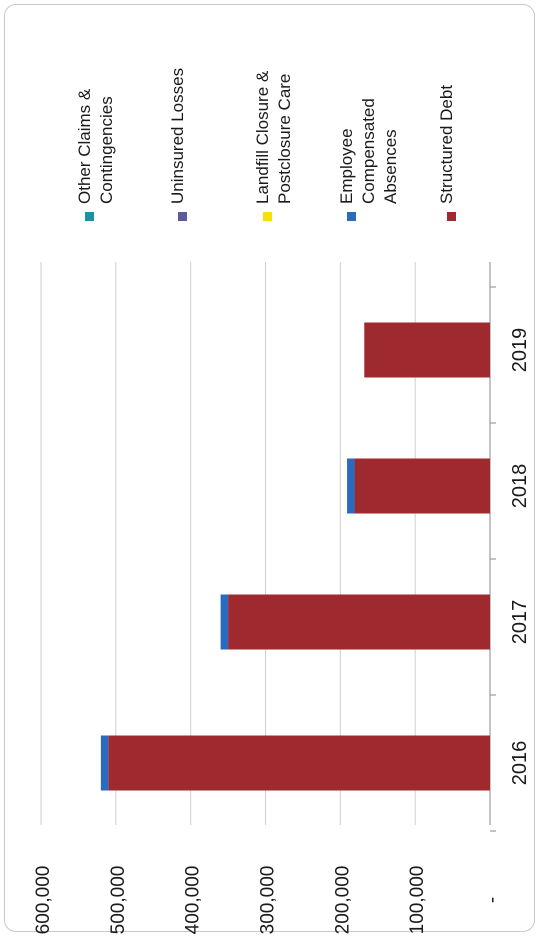 Image resolution: width=541 pixels, height=938 pixels. Describe the element at coordinates (520, 763) in the screenshot. I see `category-label: 2016` at that location.